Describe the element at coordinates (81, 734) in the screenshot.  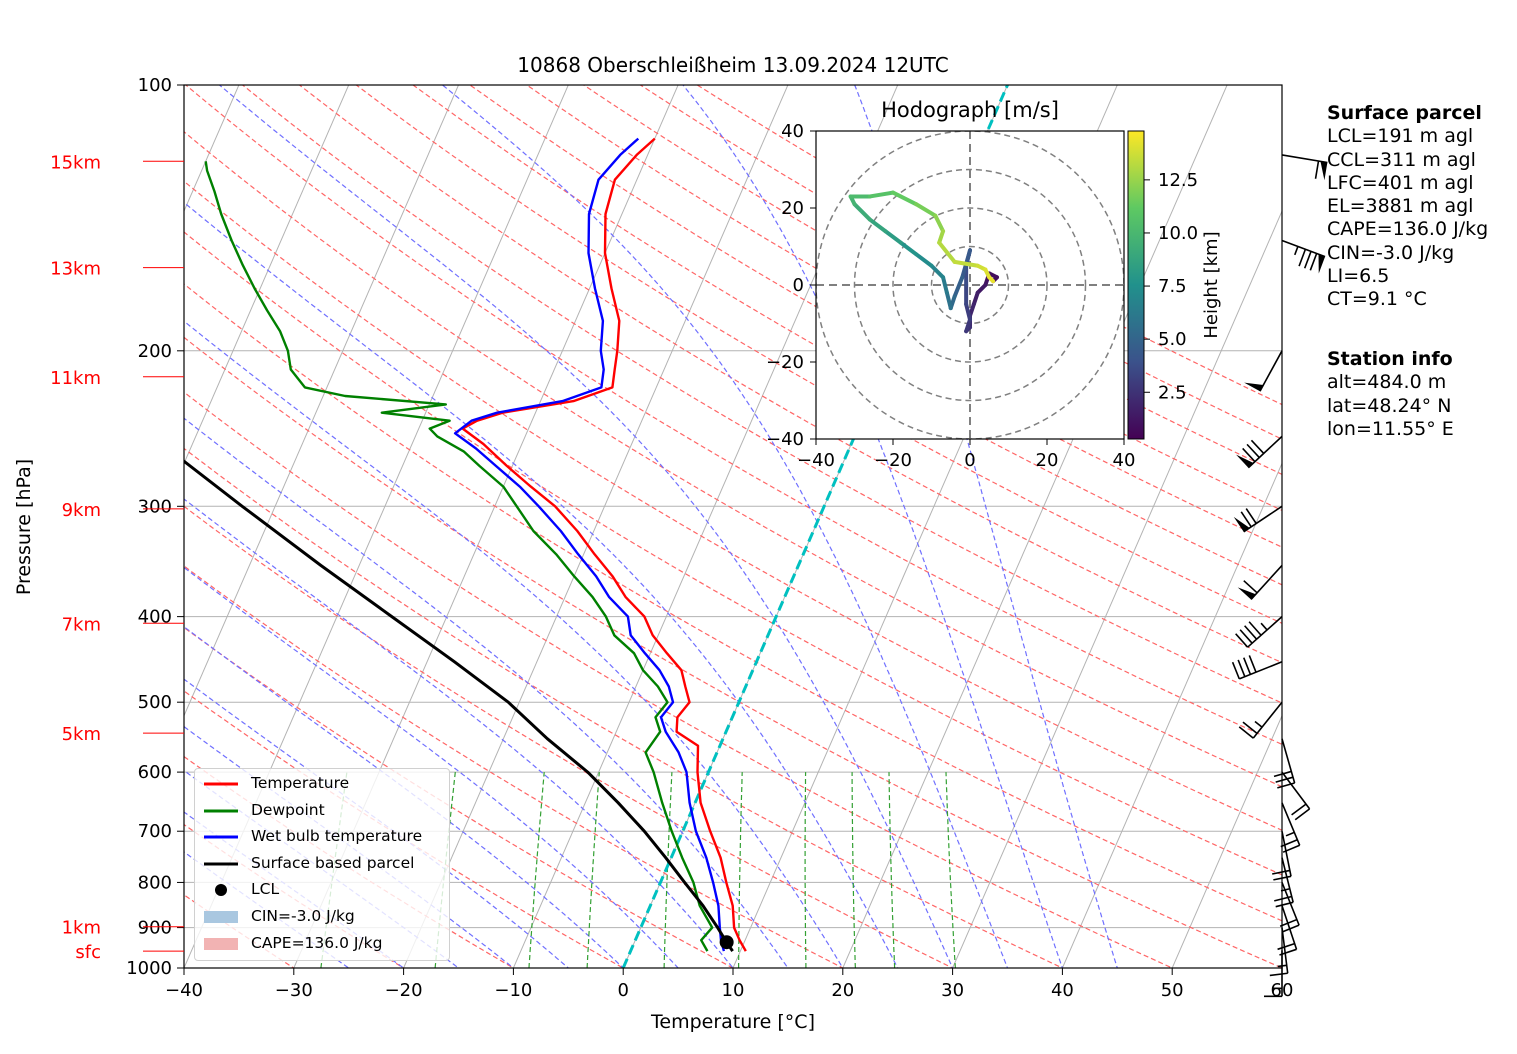
I see `height-label: 5km` at that location.